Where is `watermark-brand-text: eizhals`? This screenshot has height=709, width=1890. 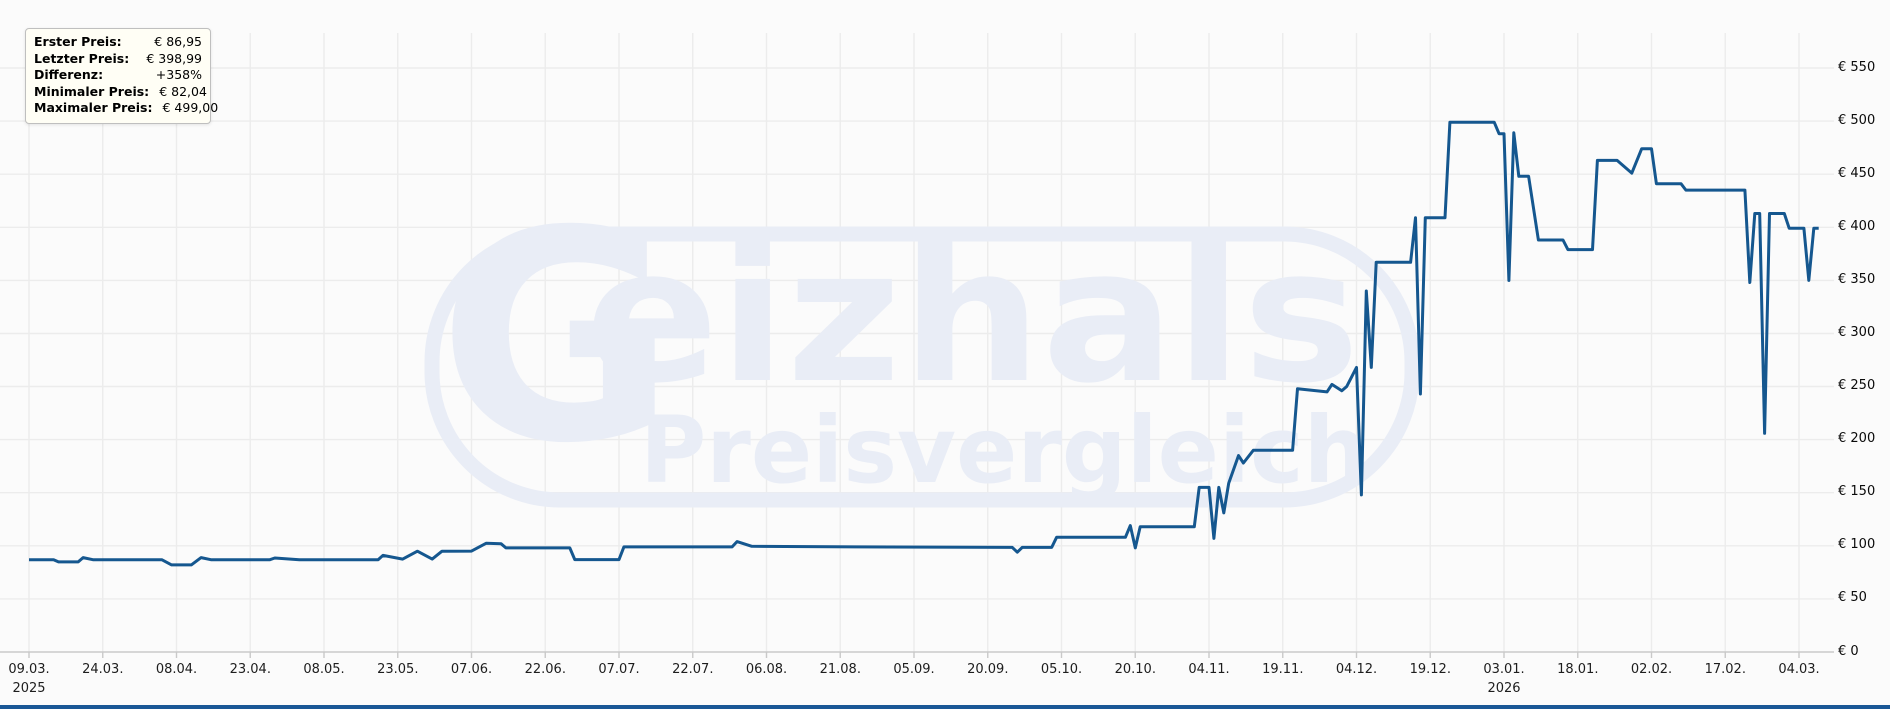
watermark-brand-text: eizhals is located at coordinates (972, 316).